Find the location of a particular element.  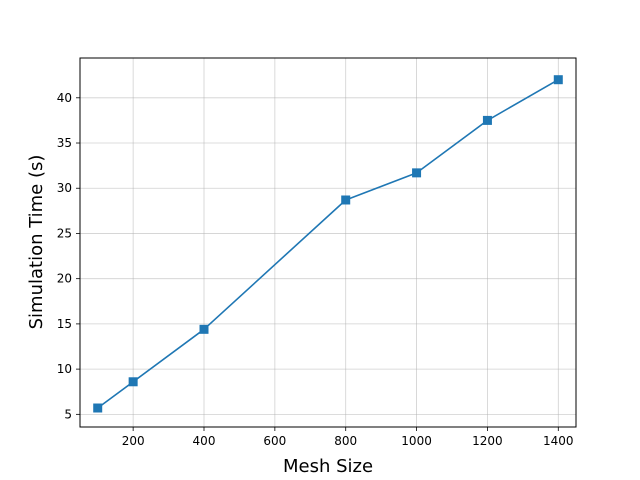

y-tick-label: 5 is located at coordinates (68, 414).